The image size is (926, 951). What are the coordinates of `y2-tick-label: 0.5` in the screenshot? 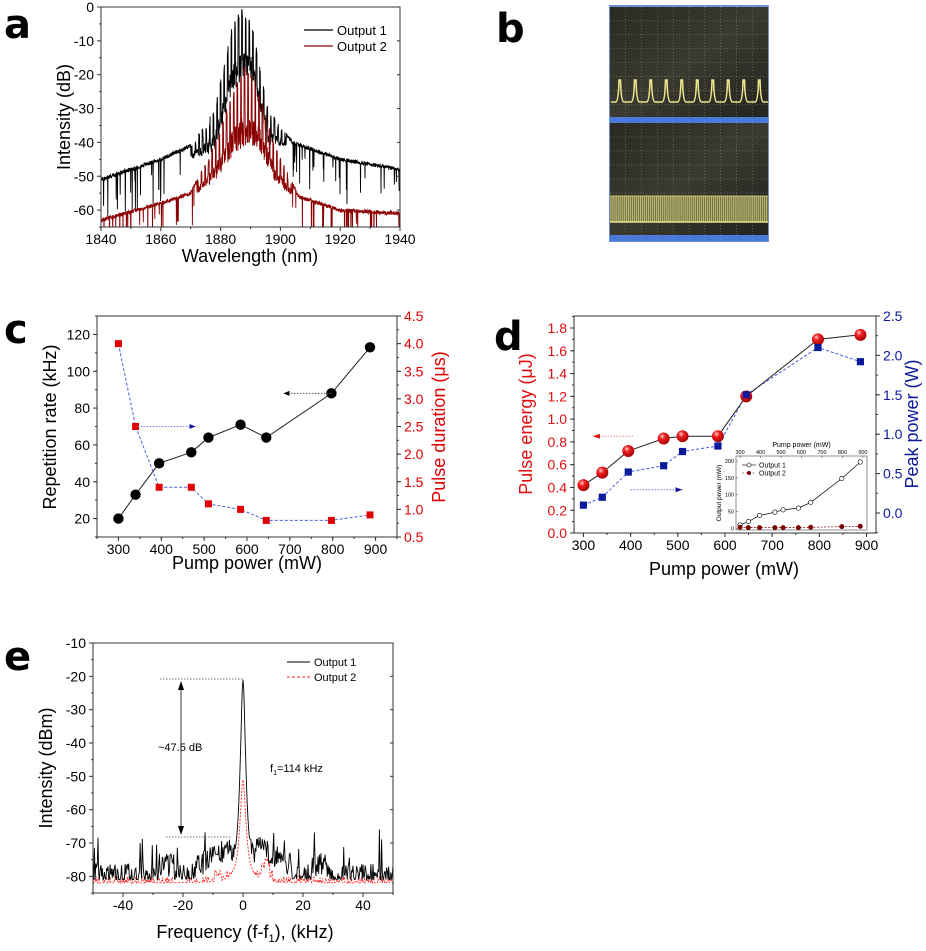 It's located at (893, 474).